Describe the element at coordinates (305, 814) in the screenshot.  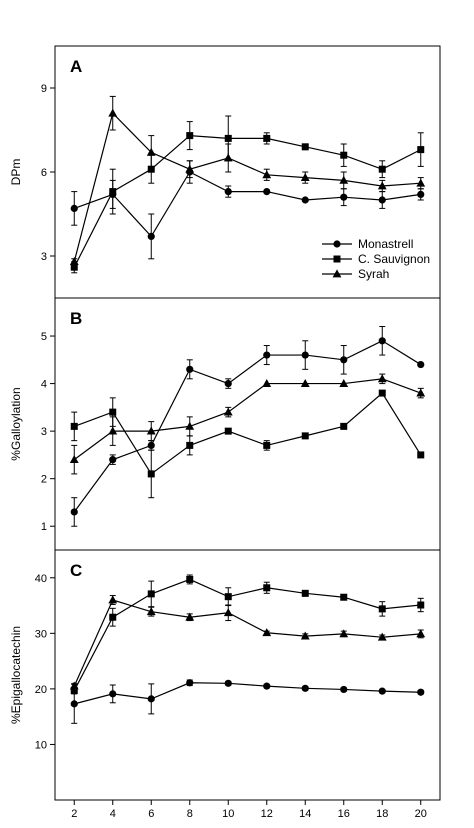
I see `x-tick-label: 14` at that location.